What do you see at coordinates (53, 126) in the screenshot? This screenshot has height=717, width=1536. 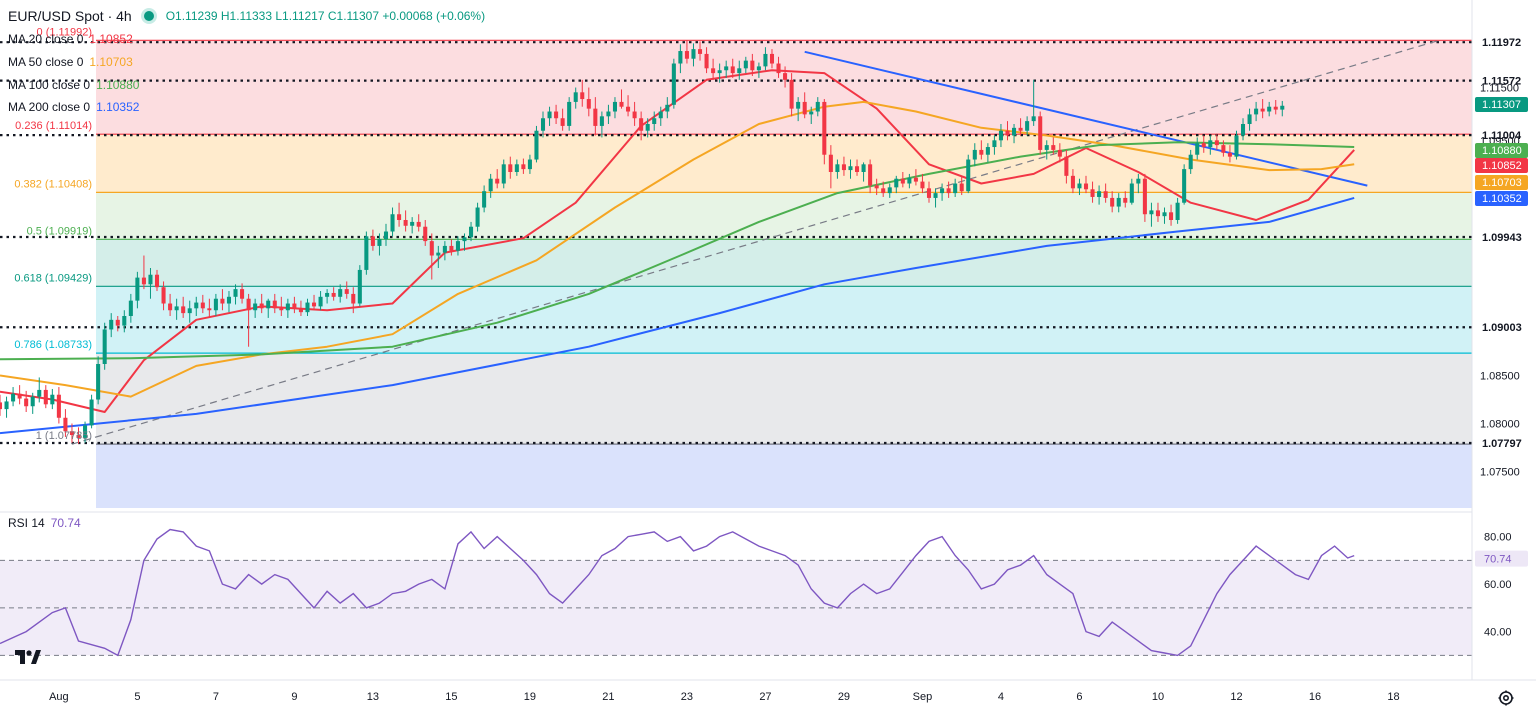 I see `fib-label-0.236: 0.236 (1.11014)` at bounding box center [53, 126].